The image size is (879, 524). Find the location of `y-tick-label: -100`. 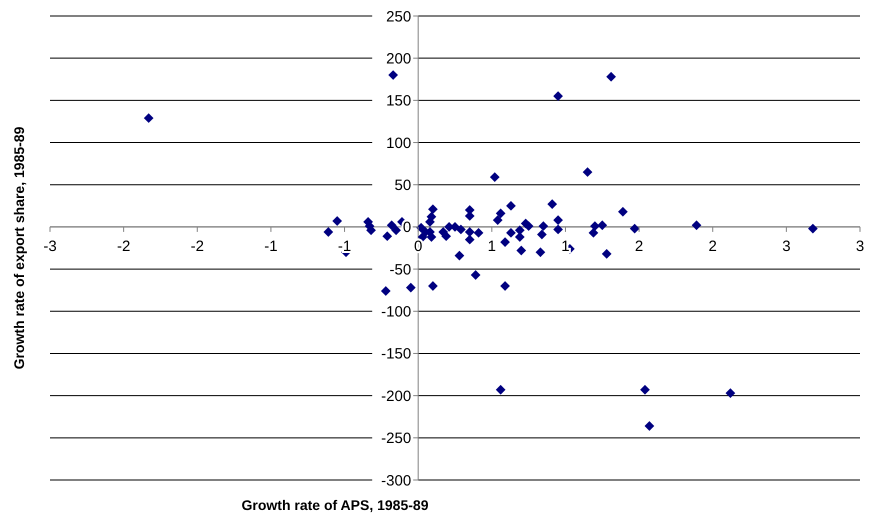

y-tick-label: -100 is located at coordinates (396, 312).